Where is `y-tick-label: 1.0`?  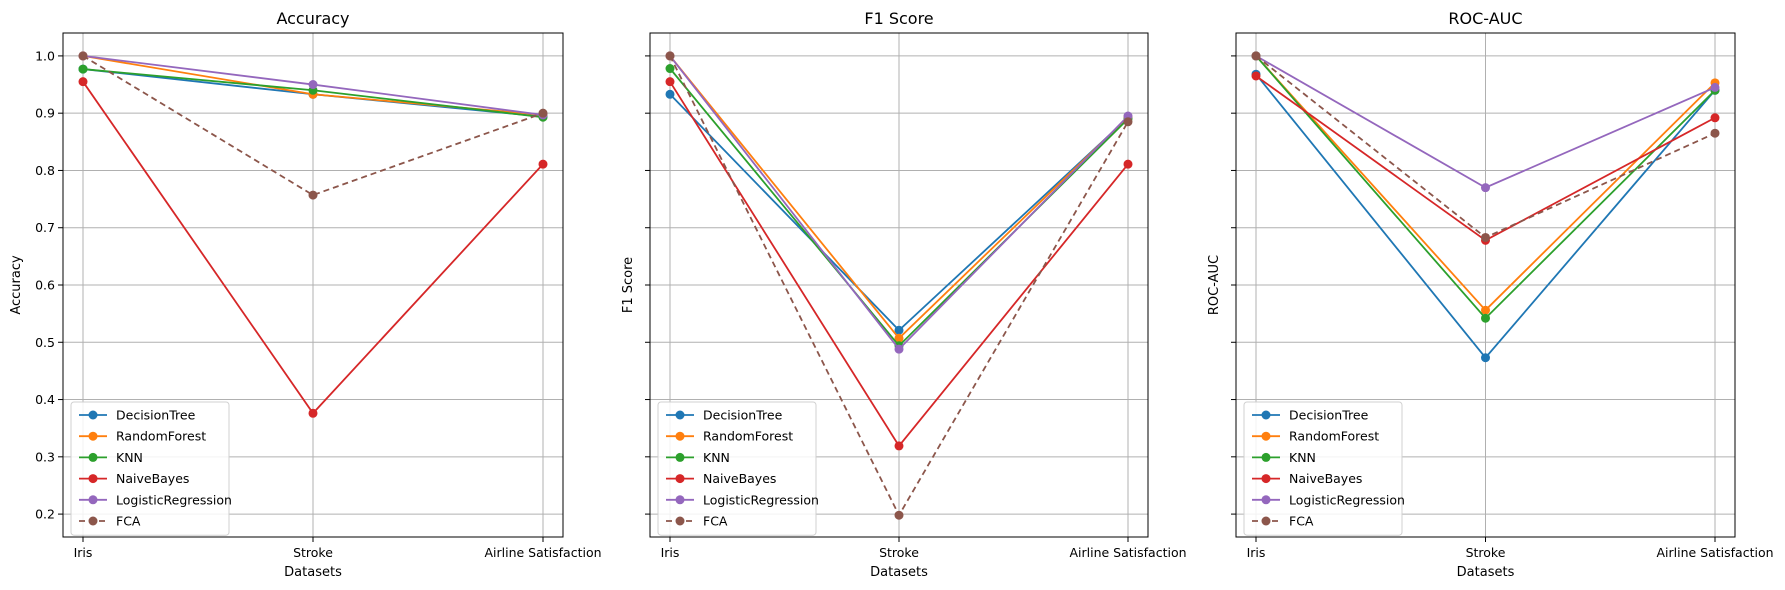 y-tick-label: 1.0 is located at coordinates (45, 55).